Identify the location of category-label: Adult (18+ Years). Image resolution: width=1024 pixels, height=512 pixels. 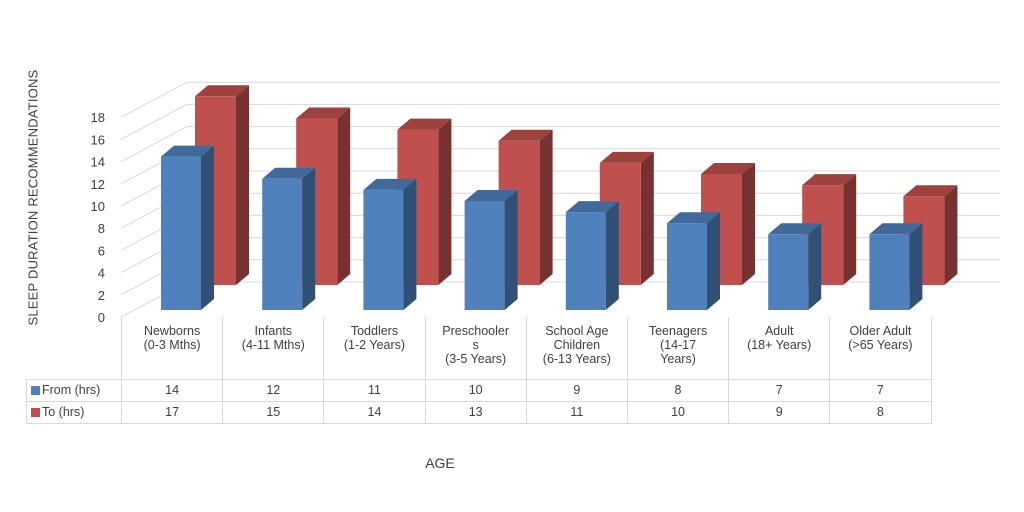
(779, 348).